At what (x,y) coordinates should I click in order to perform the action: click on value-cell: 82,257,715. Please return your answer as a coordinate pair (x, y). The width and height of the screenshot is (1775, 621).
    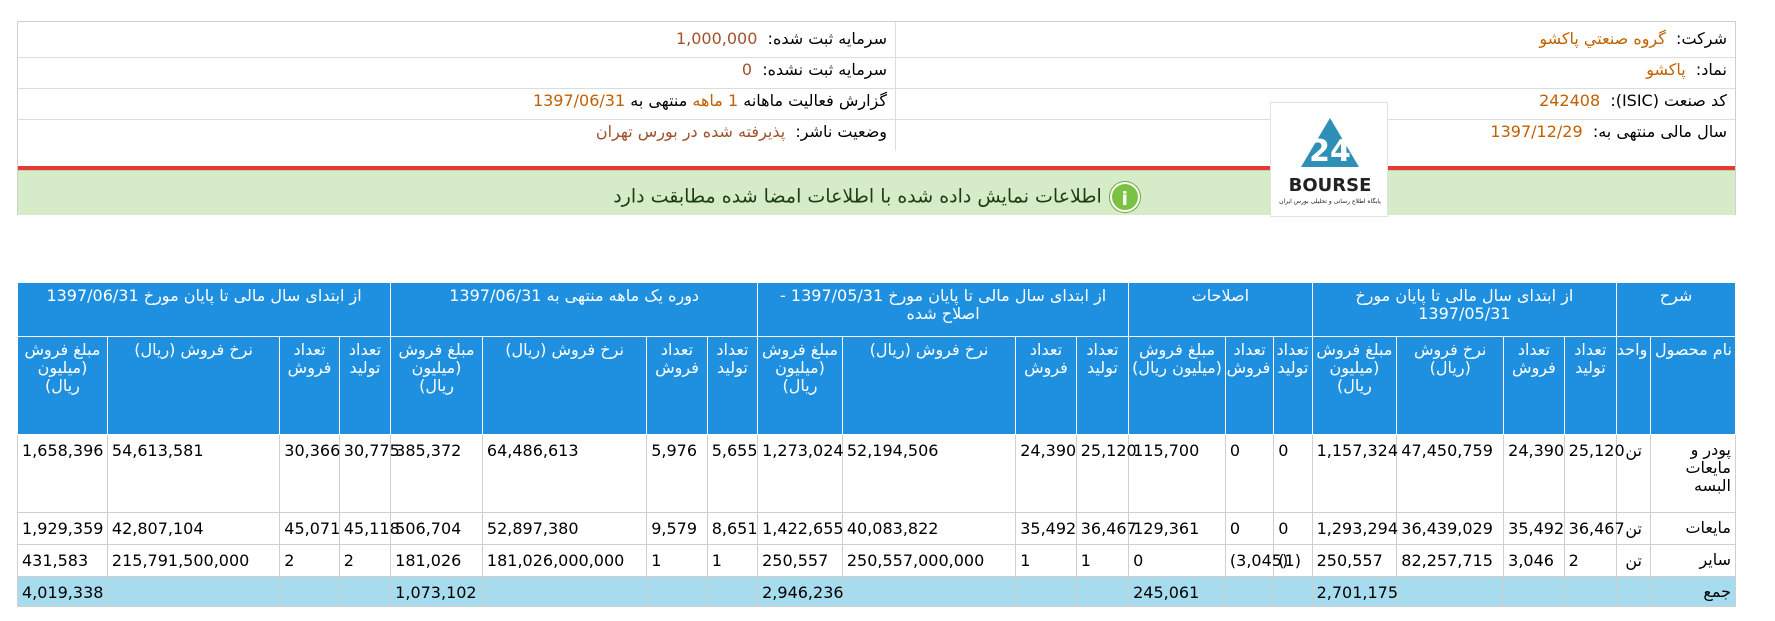
    Looking at the image, I should click on (1450, 560).